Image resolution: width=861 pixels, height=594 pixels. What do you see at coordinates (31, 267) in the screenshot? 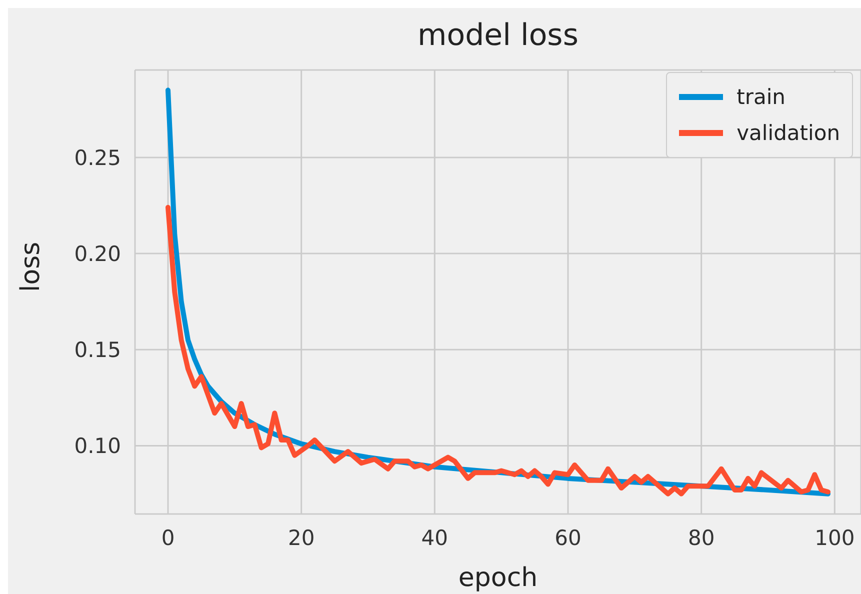
I see `y-axis-title: loss` at bounding box center [31, 267].